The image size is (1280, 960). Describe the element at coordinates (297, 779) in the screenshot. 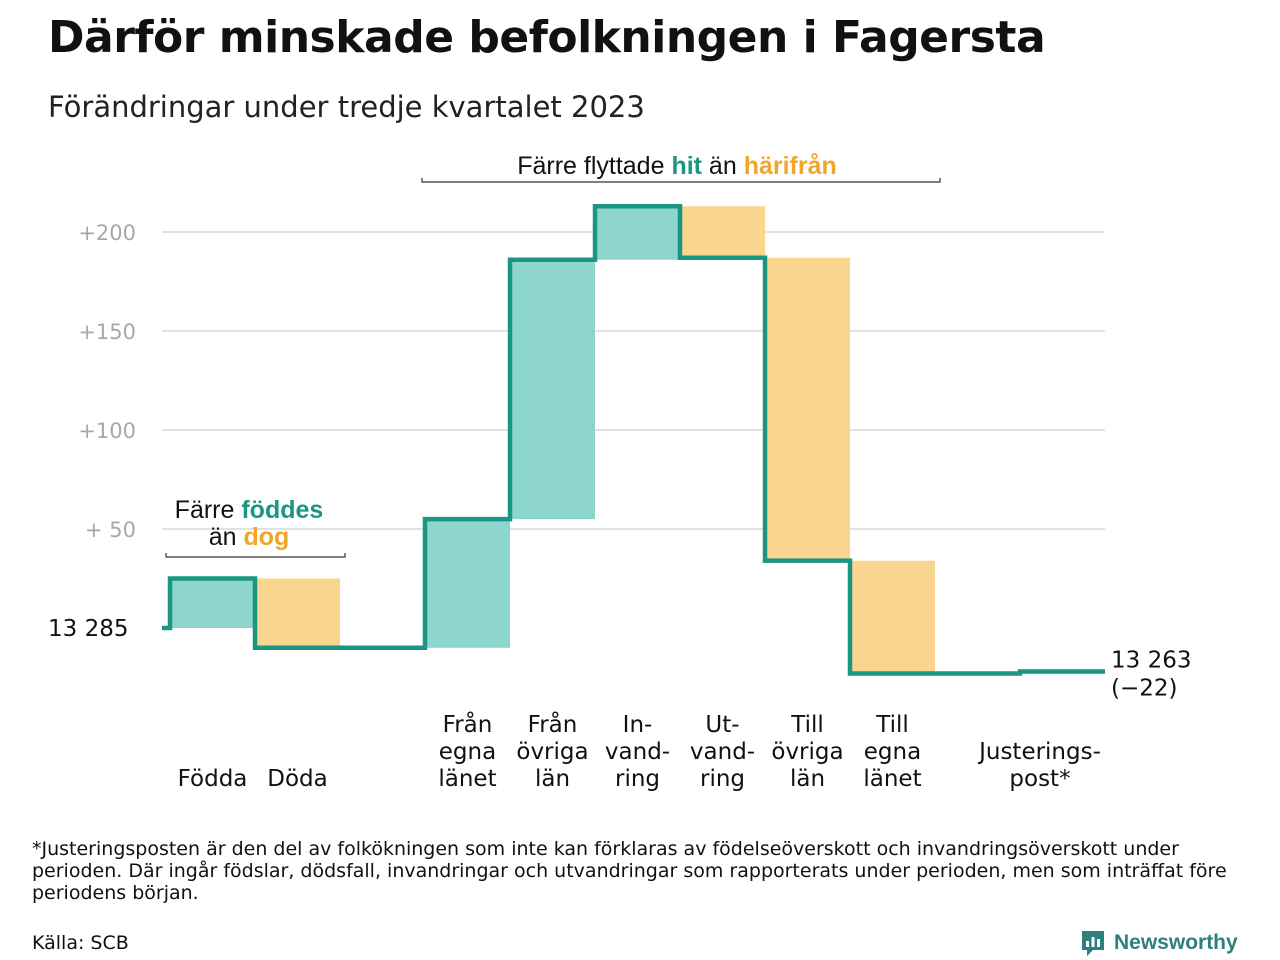

I see `category-label: Döda` at that location.